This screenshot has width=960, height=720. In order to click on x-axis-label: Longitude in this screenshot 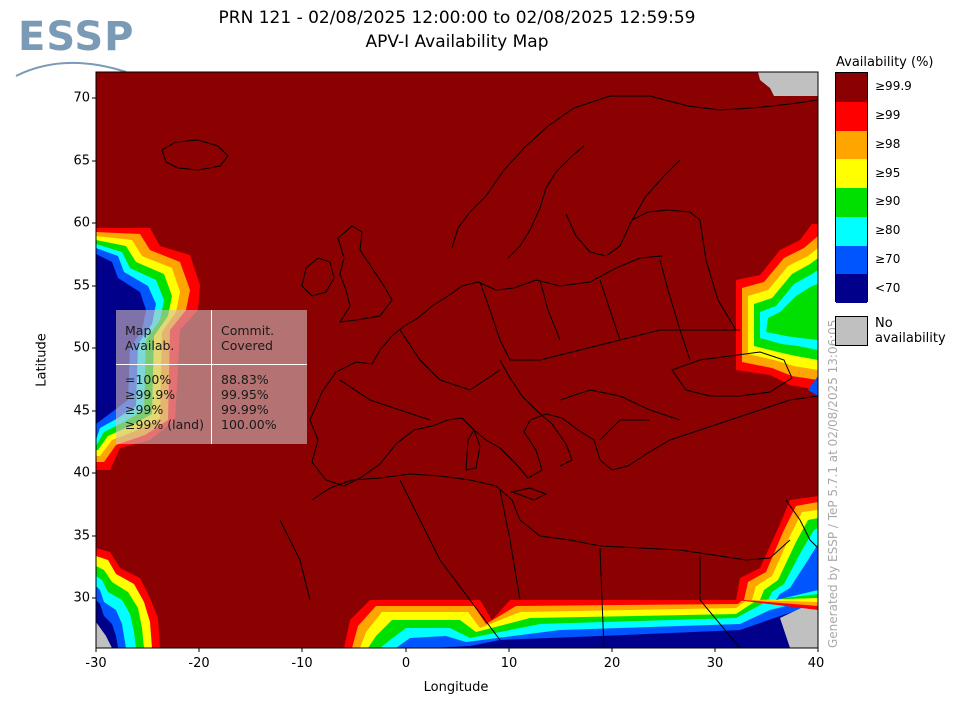, I will do `click(456, 687)`.